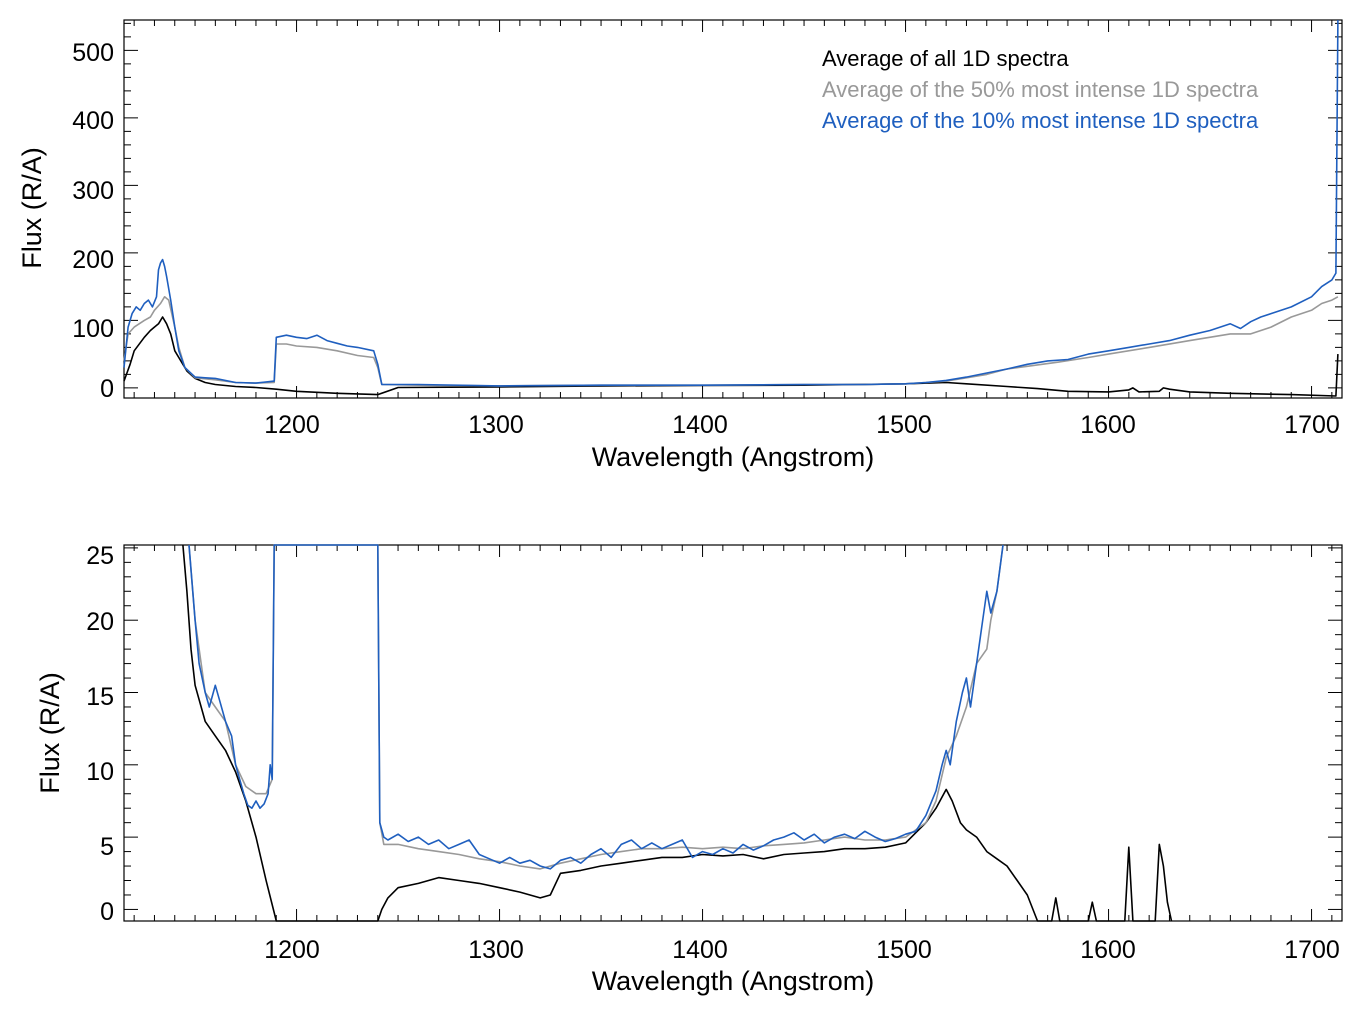  What do you see at coordinates (100, 772) in the screenshot?
I see `bottom-y-tick-label-10: 10` at bounding box center [100, 772].